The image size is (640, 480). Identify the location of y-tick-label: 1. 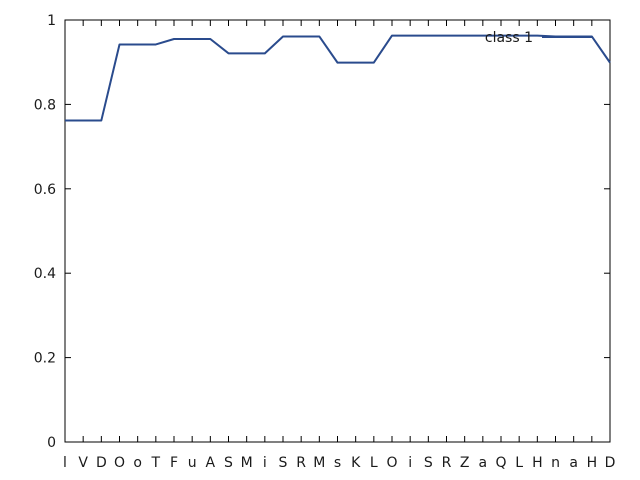
(51, 21).